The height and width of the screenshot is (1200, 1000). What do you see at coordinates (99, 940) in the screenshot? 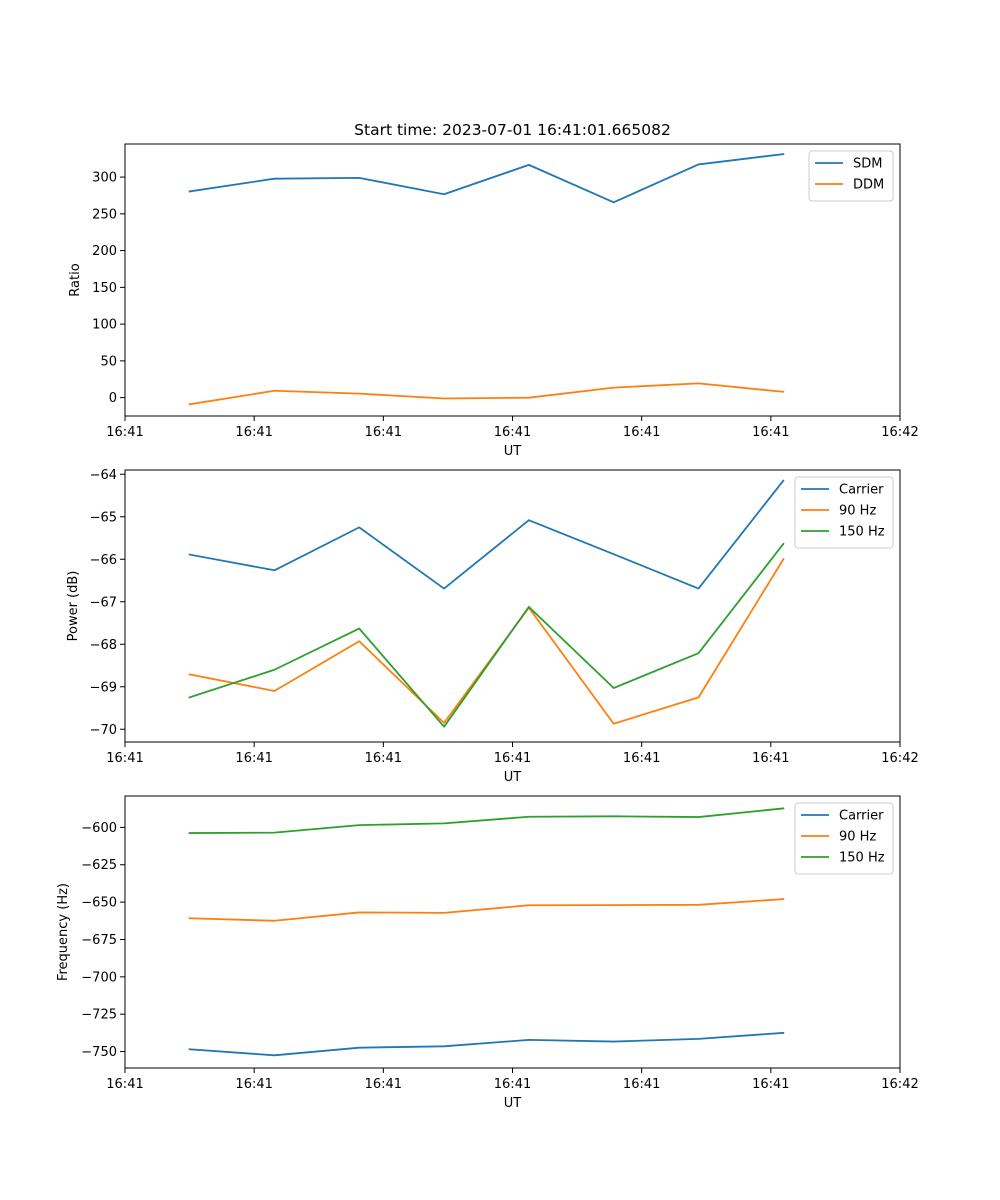
I see `y-tick-label: −675` at bounding box center [99, 940].